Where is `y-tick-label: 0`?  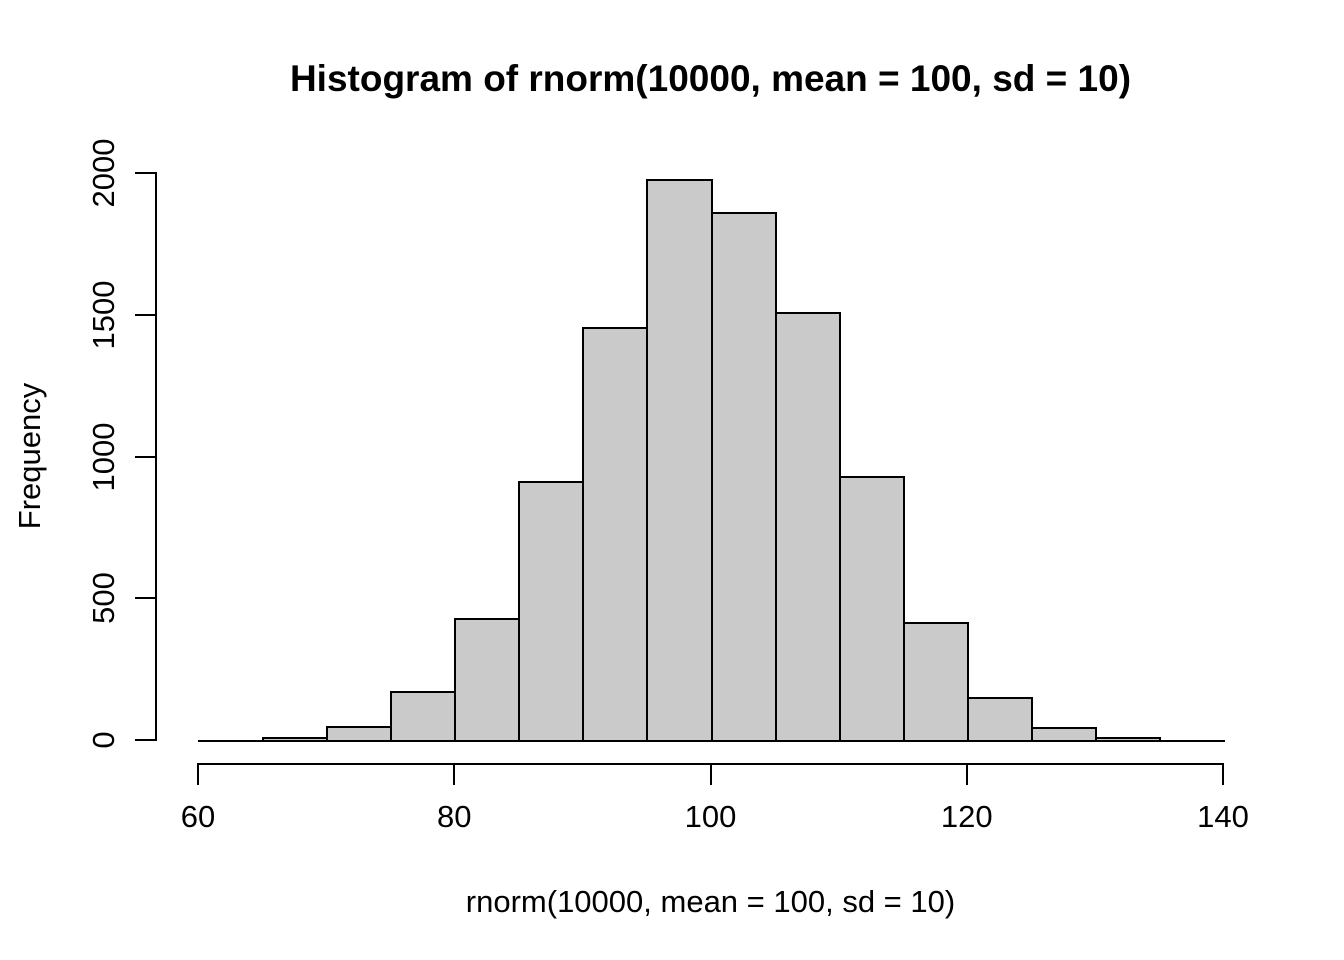
y-tick-label: 0 is located at coordinates (103, 740).